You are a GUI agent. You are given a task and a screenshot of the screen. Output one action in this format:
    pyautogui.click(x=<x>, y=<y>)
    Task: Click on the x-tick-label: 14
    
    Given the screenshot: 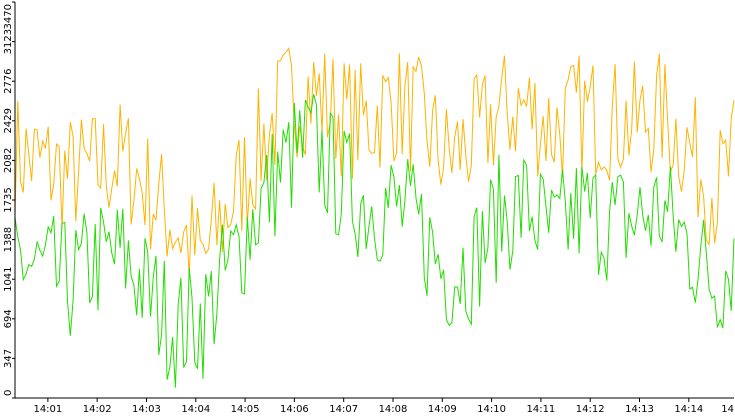 What is the action you would take?
    pyautogui.click(x=727, y=409)
    